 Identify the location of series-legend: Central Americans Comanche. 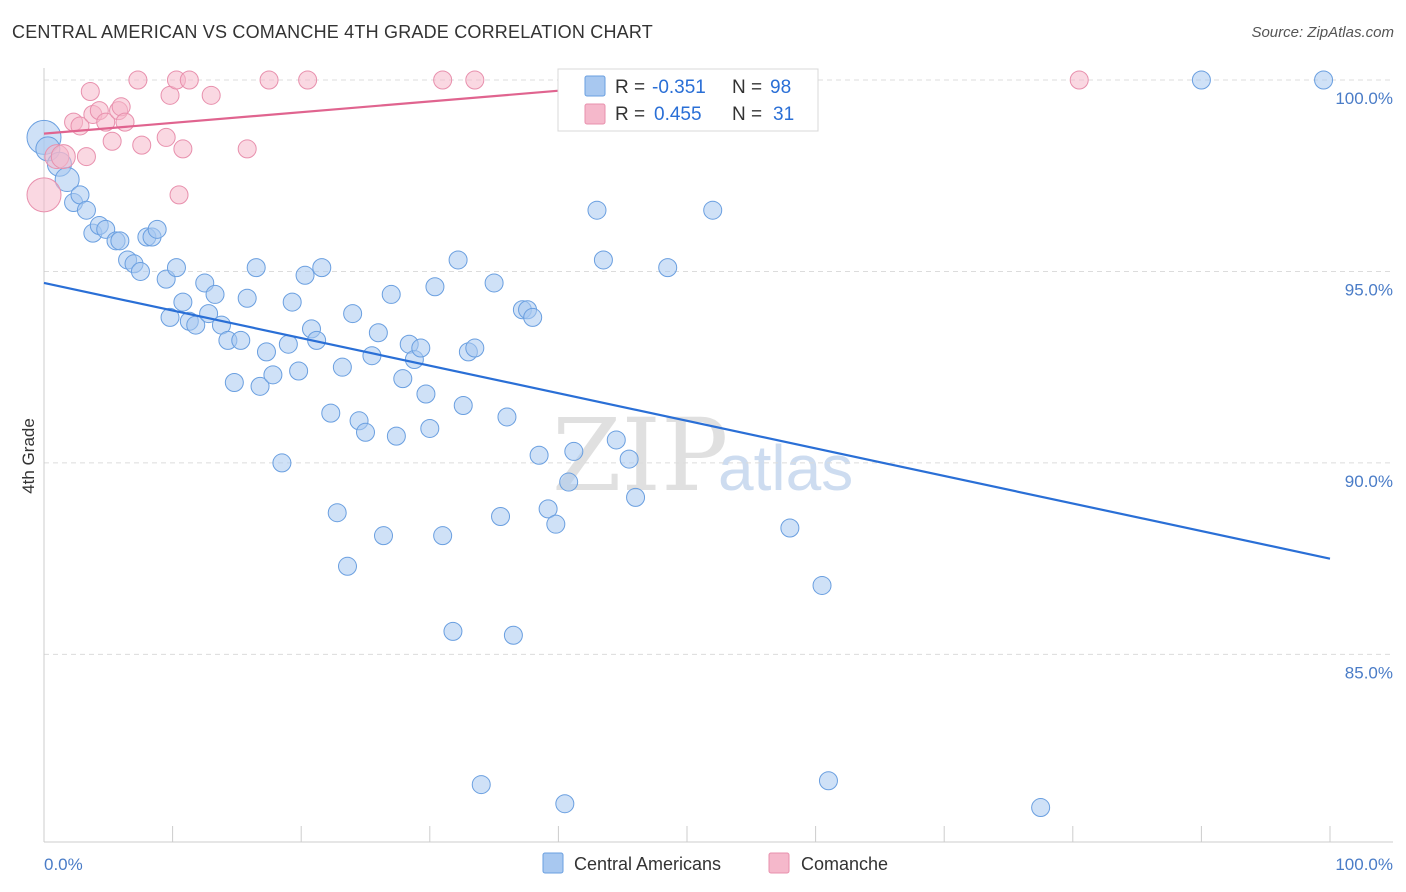
(715, 863).